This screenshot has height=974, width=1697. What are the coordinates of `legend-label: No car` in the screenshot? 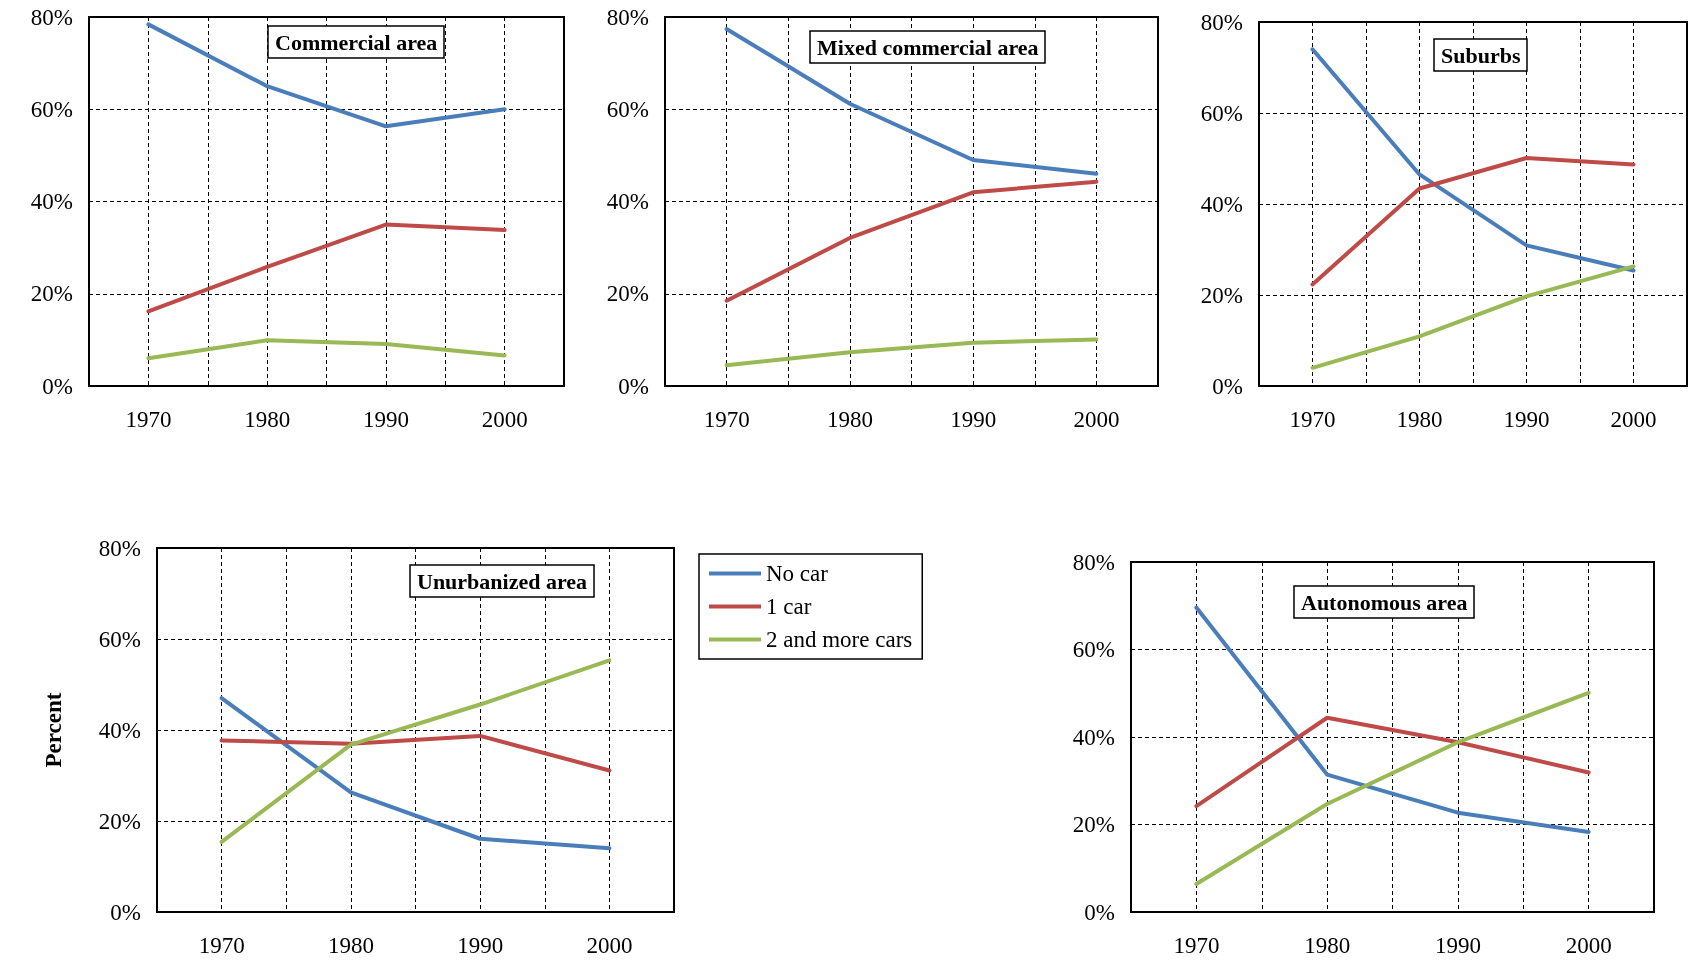 It's located at (797, 573).